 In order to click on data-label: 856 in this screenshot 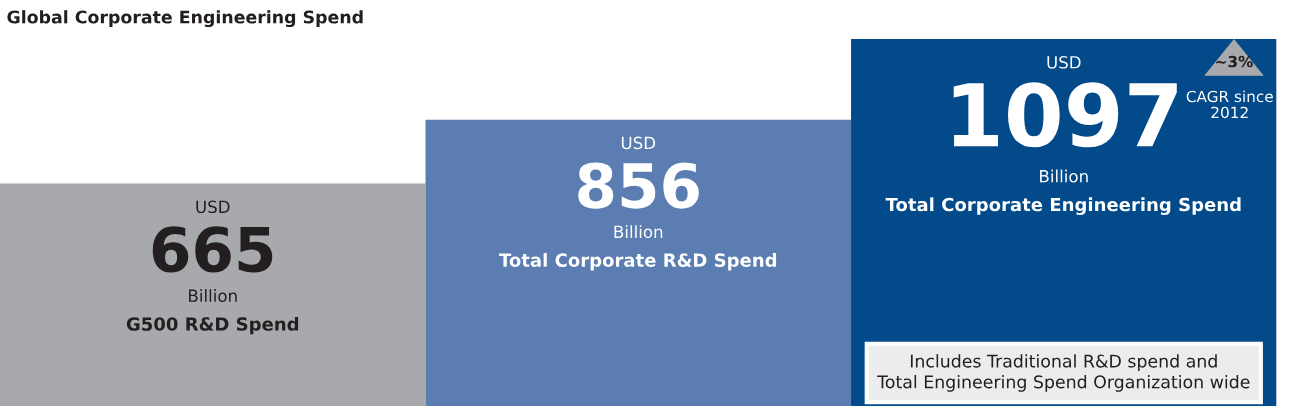, I will do `click(638, 185)`.